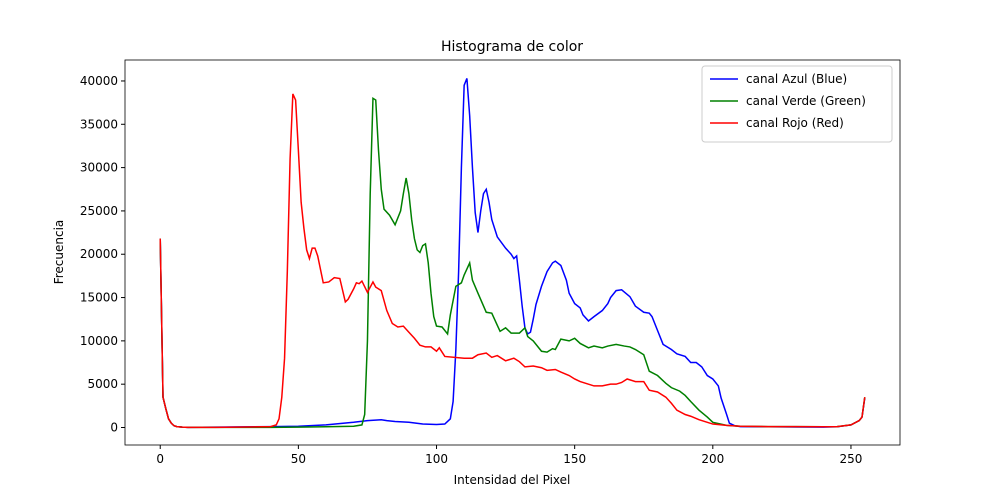 The image size is (1000, 500). What do you see at coordinates (512, 480) in the screenshot?
I see `x-axis-label: Intensidad del Pixel` at bounding box center [512, 480].